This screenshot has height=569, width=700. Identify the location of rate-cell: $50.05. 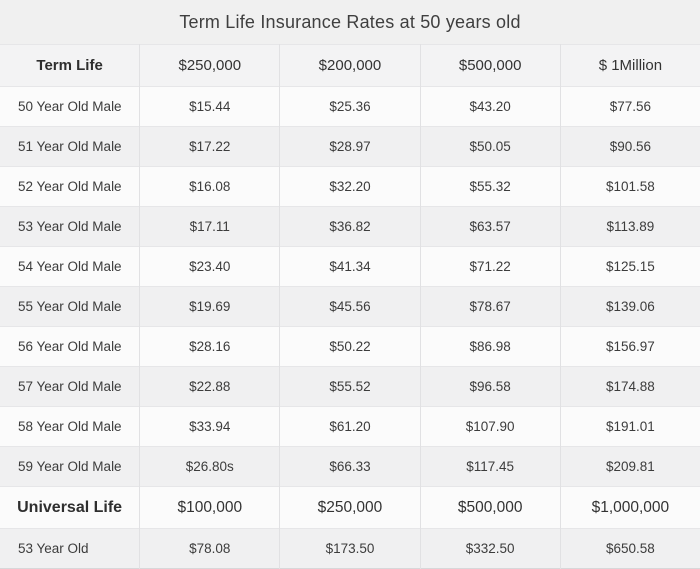
(490, 146).